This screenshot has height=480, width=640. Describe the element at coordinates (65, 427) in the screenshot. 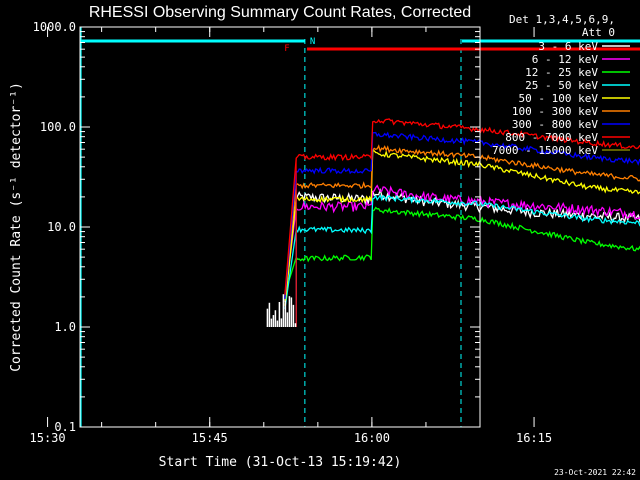

I see `y-tick-label: 0.1` at that location.